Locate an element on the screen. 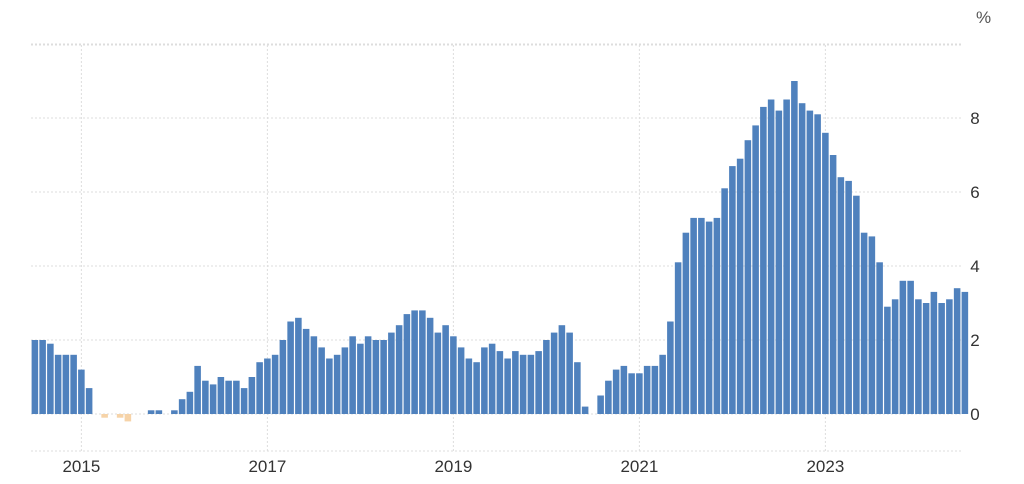 This screenshot has height=484, width=1024. y-tick-label: 4 is located at coordinates (974, 266).